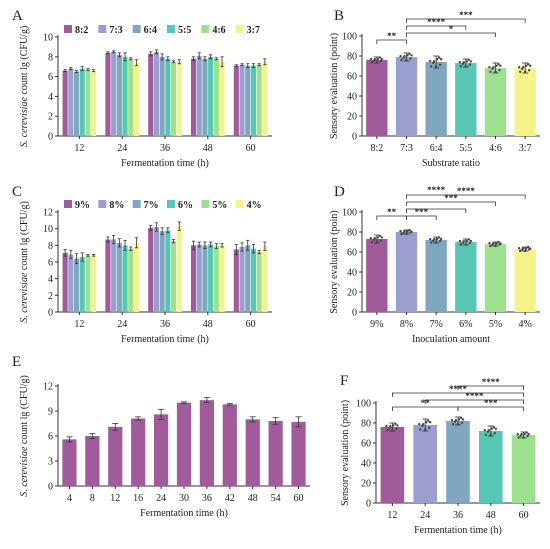  I want to click on y-tick-label-A: 2, so click(50, 117).